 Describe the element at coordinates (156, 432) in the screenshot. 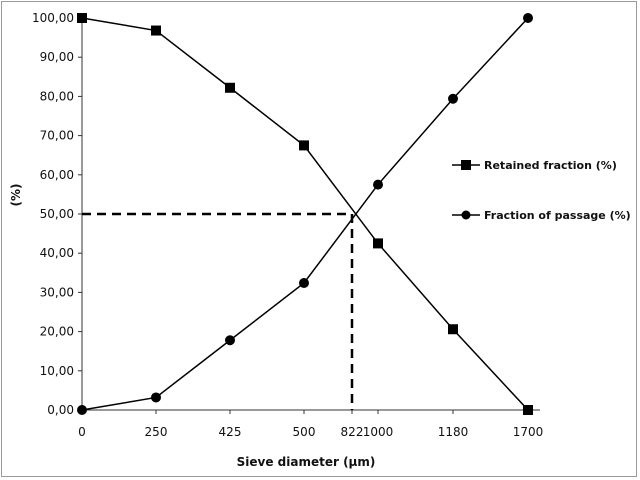

I see `x-tick-label: 250` at that location.